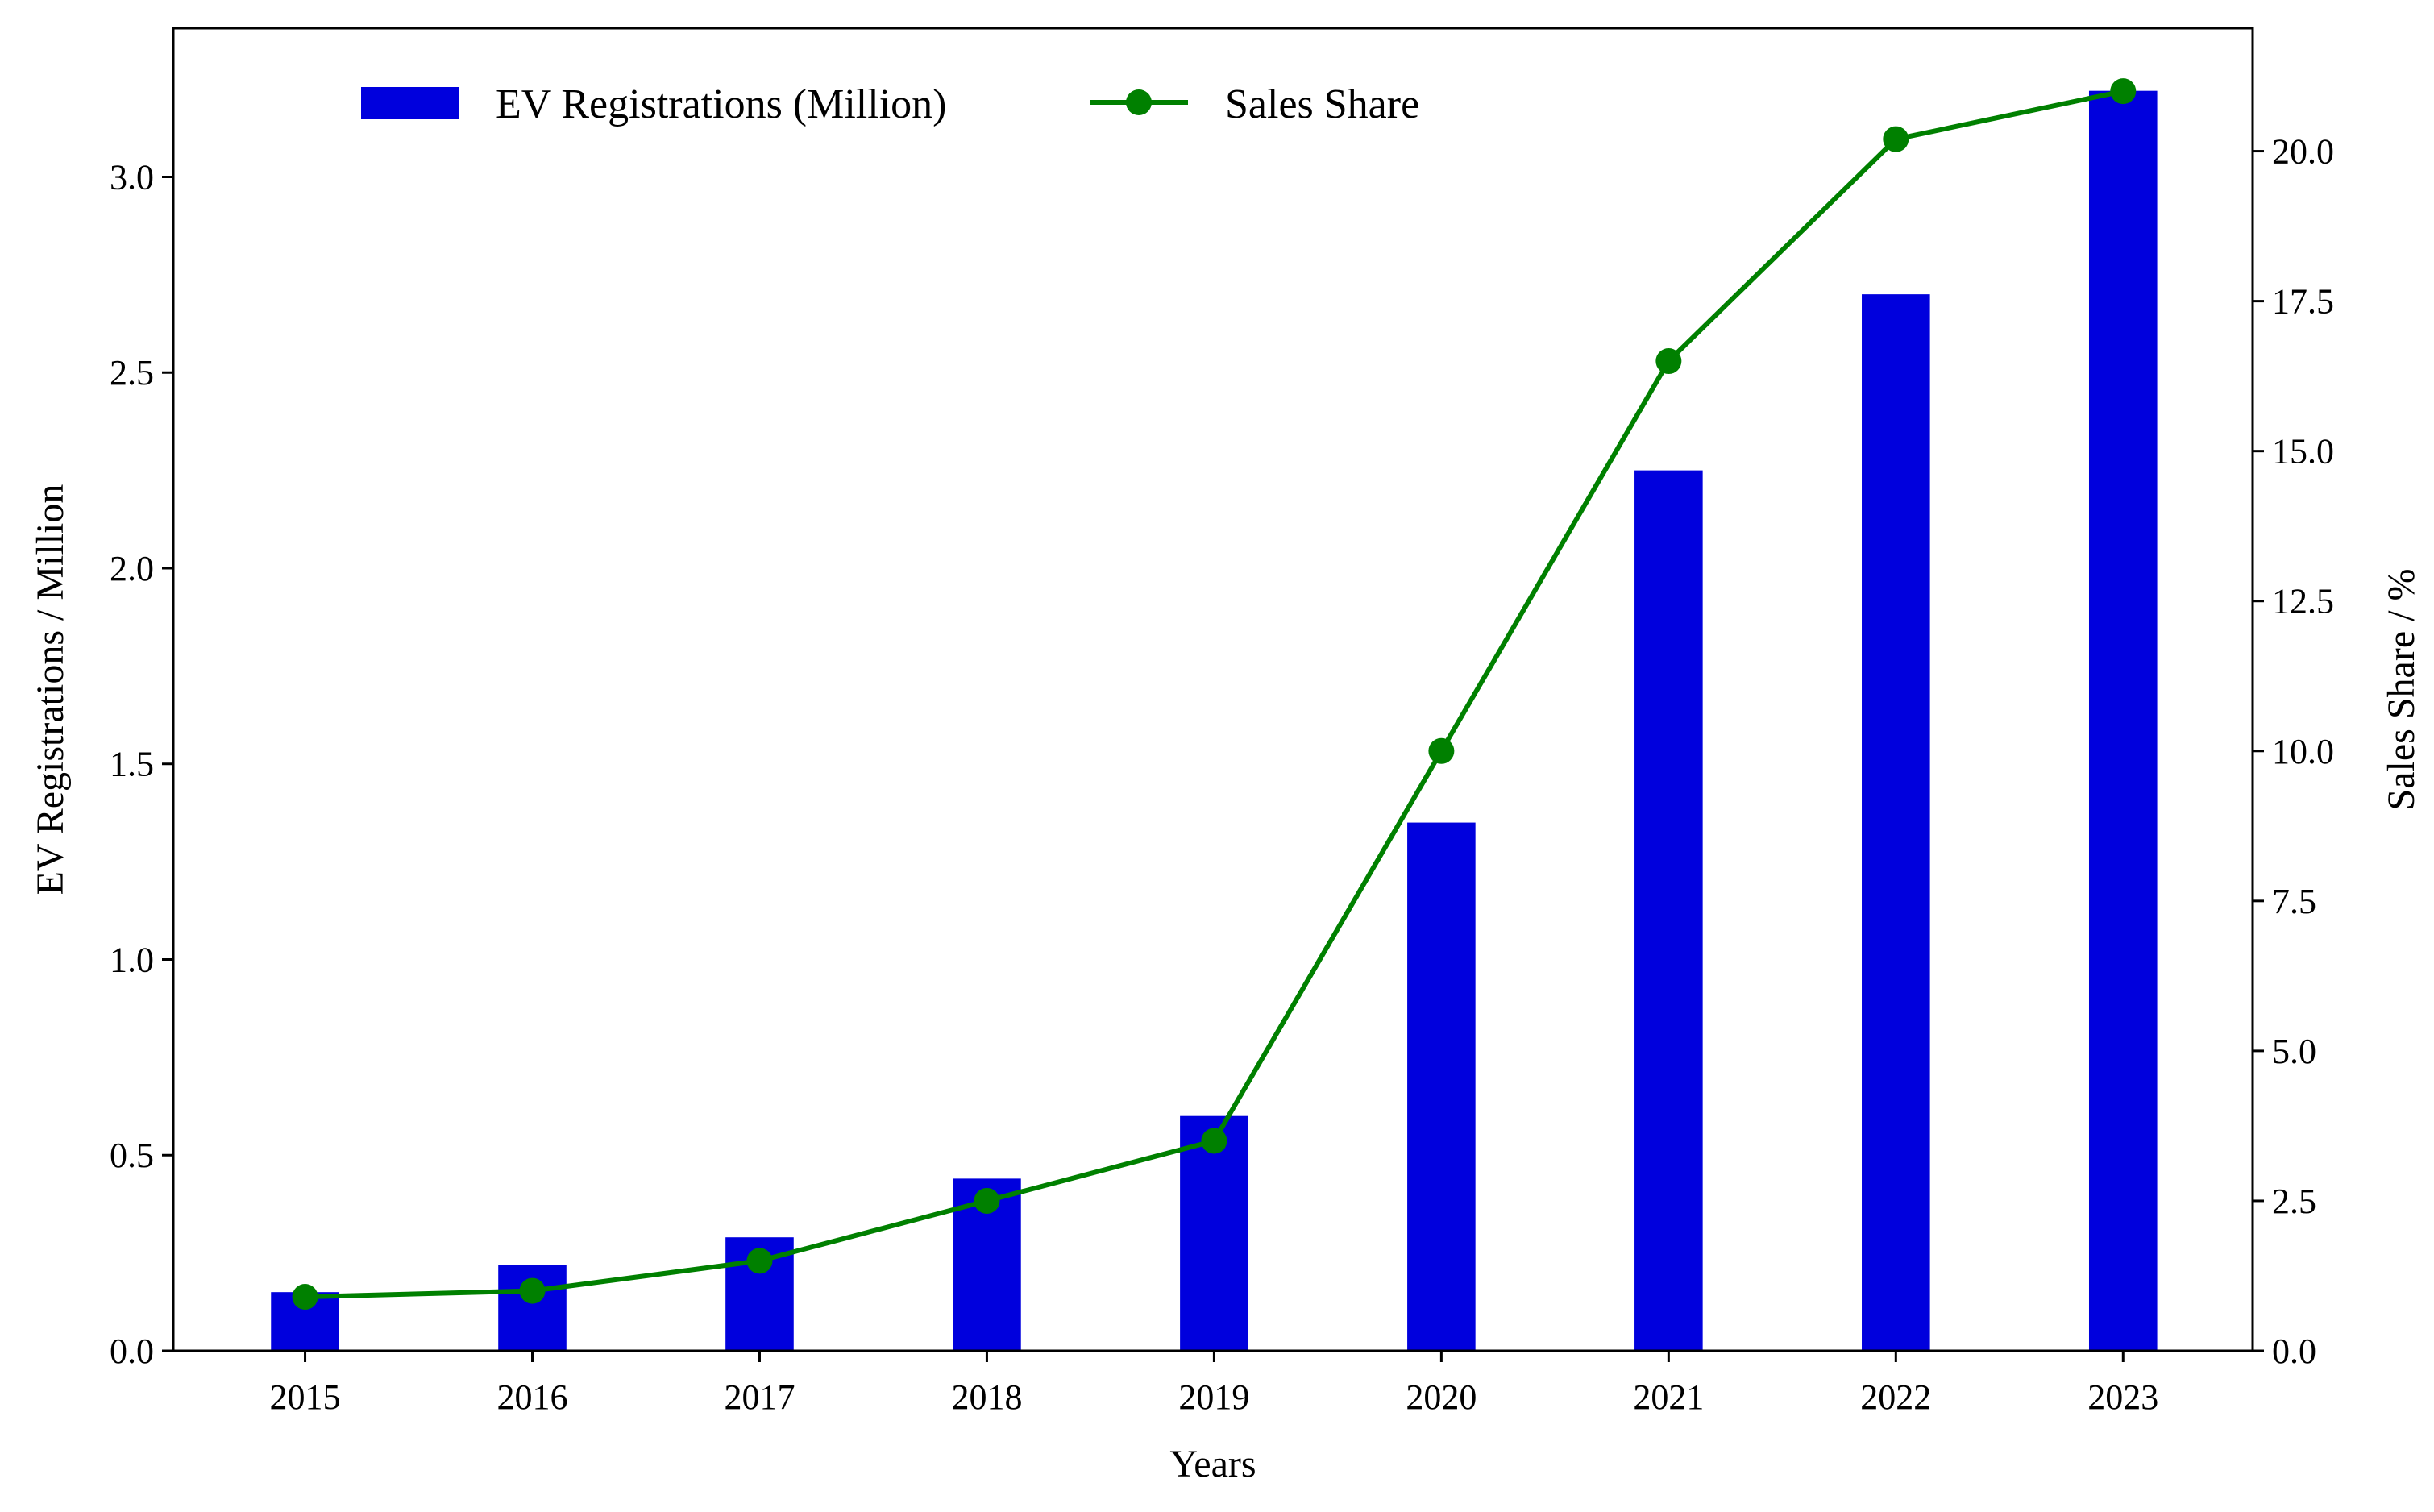  I want to click on sales-share-point-2015, so click(305, 1297).